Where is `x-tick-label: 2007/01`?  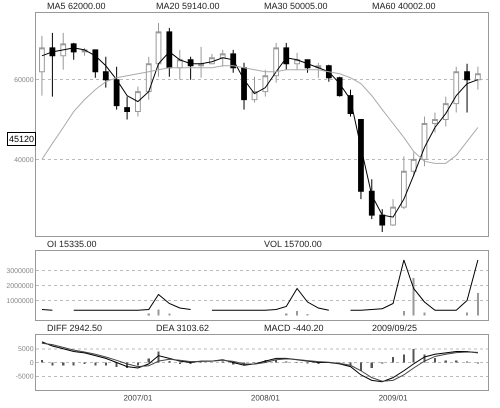 x-tick-label: 2007/01 is located at coordinates (138, 398).